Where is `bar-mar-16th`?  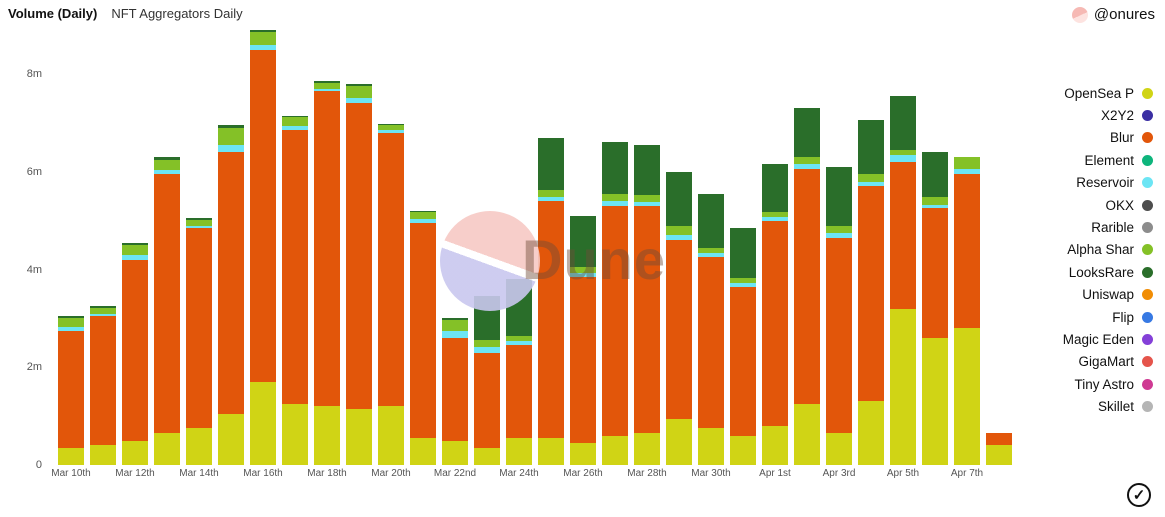
bar-mar-16th is located at coordinates (263, 247).